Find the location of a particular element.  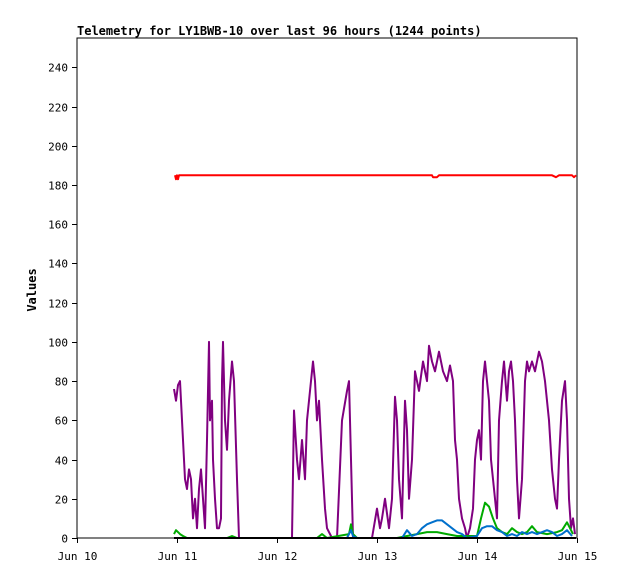

x-tick-label: Jun 15 is located at coordinates (578, 556).